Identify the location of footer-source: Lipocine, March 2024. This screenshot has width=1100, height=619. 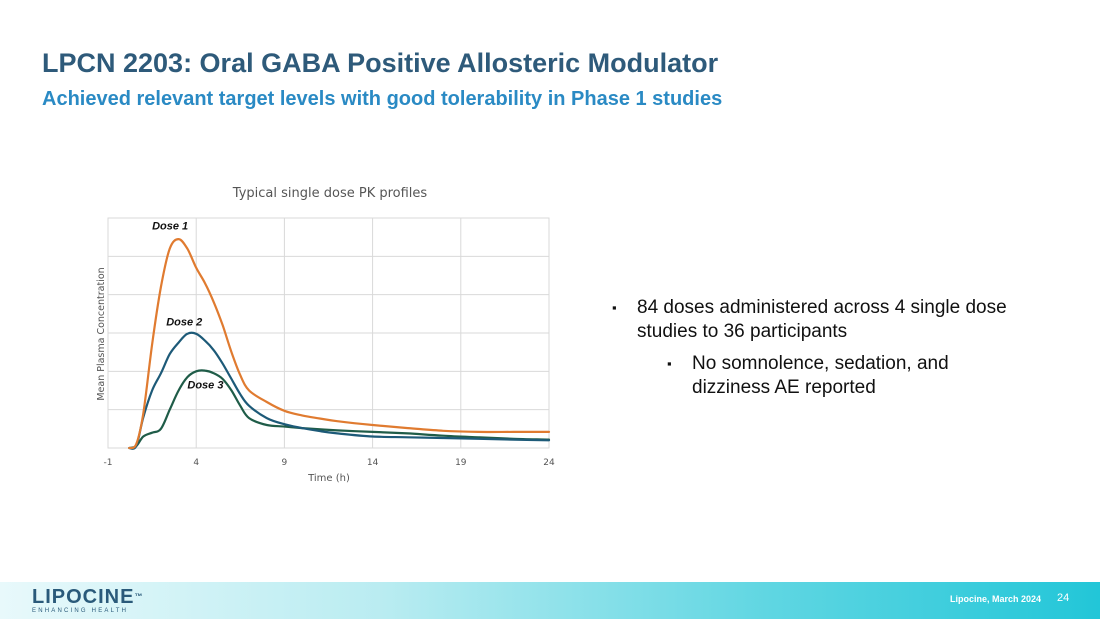
(996, 599).